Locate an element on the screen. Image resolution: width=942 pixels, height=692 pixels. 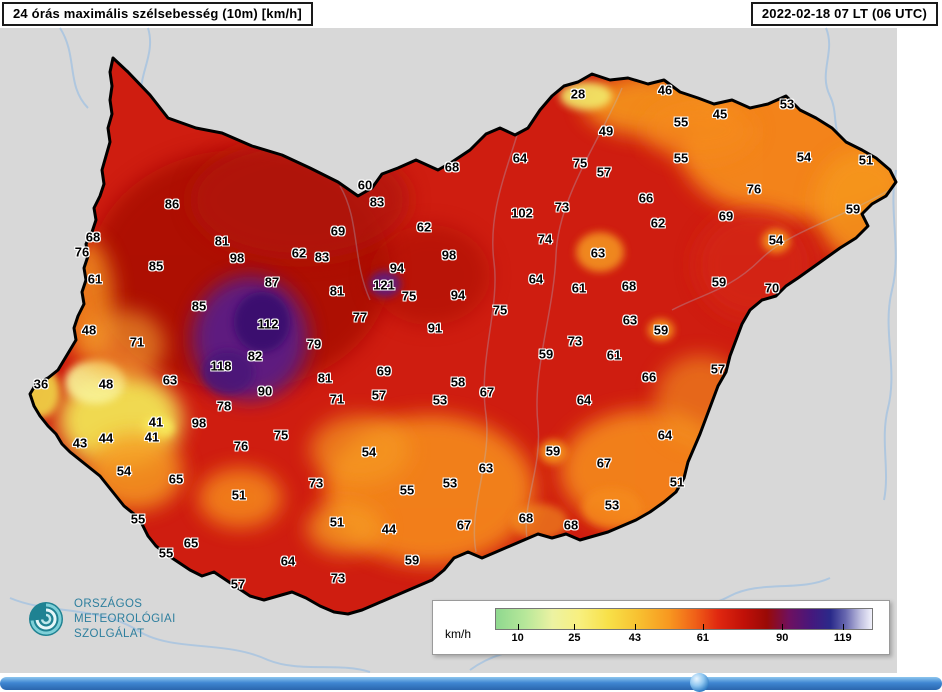
legend-ticks: 10 25 43 61 90 119 is located at coordinates (684, 627).